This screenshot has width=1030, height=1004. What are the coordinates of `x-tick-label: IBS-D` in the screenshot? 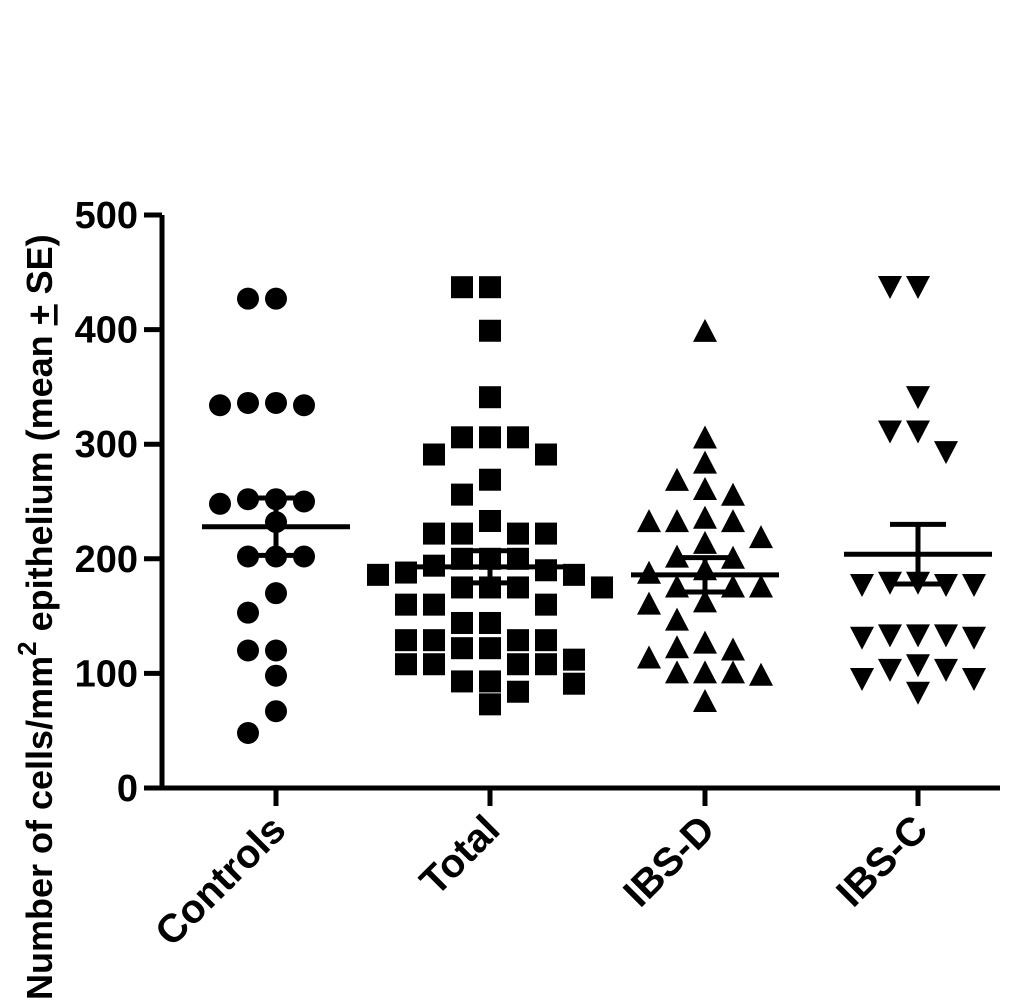 It's located at (669, 861).